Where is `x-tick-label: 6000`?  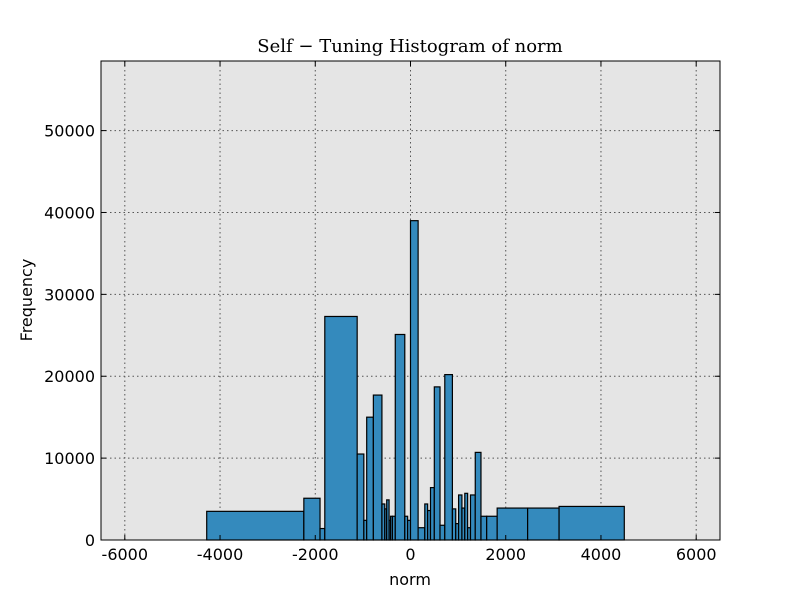 x-tick-label: 6000 is located at coordinates (696, 554).